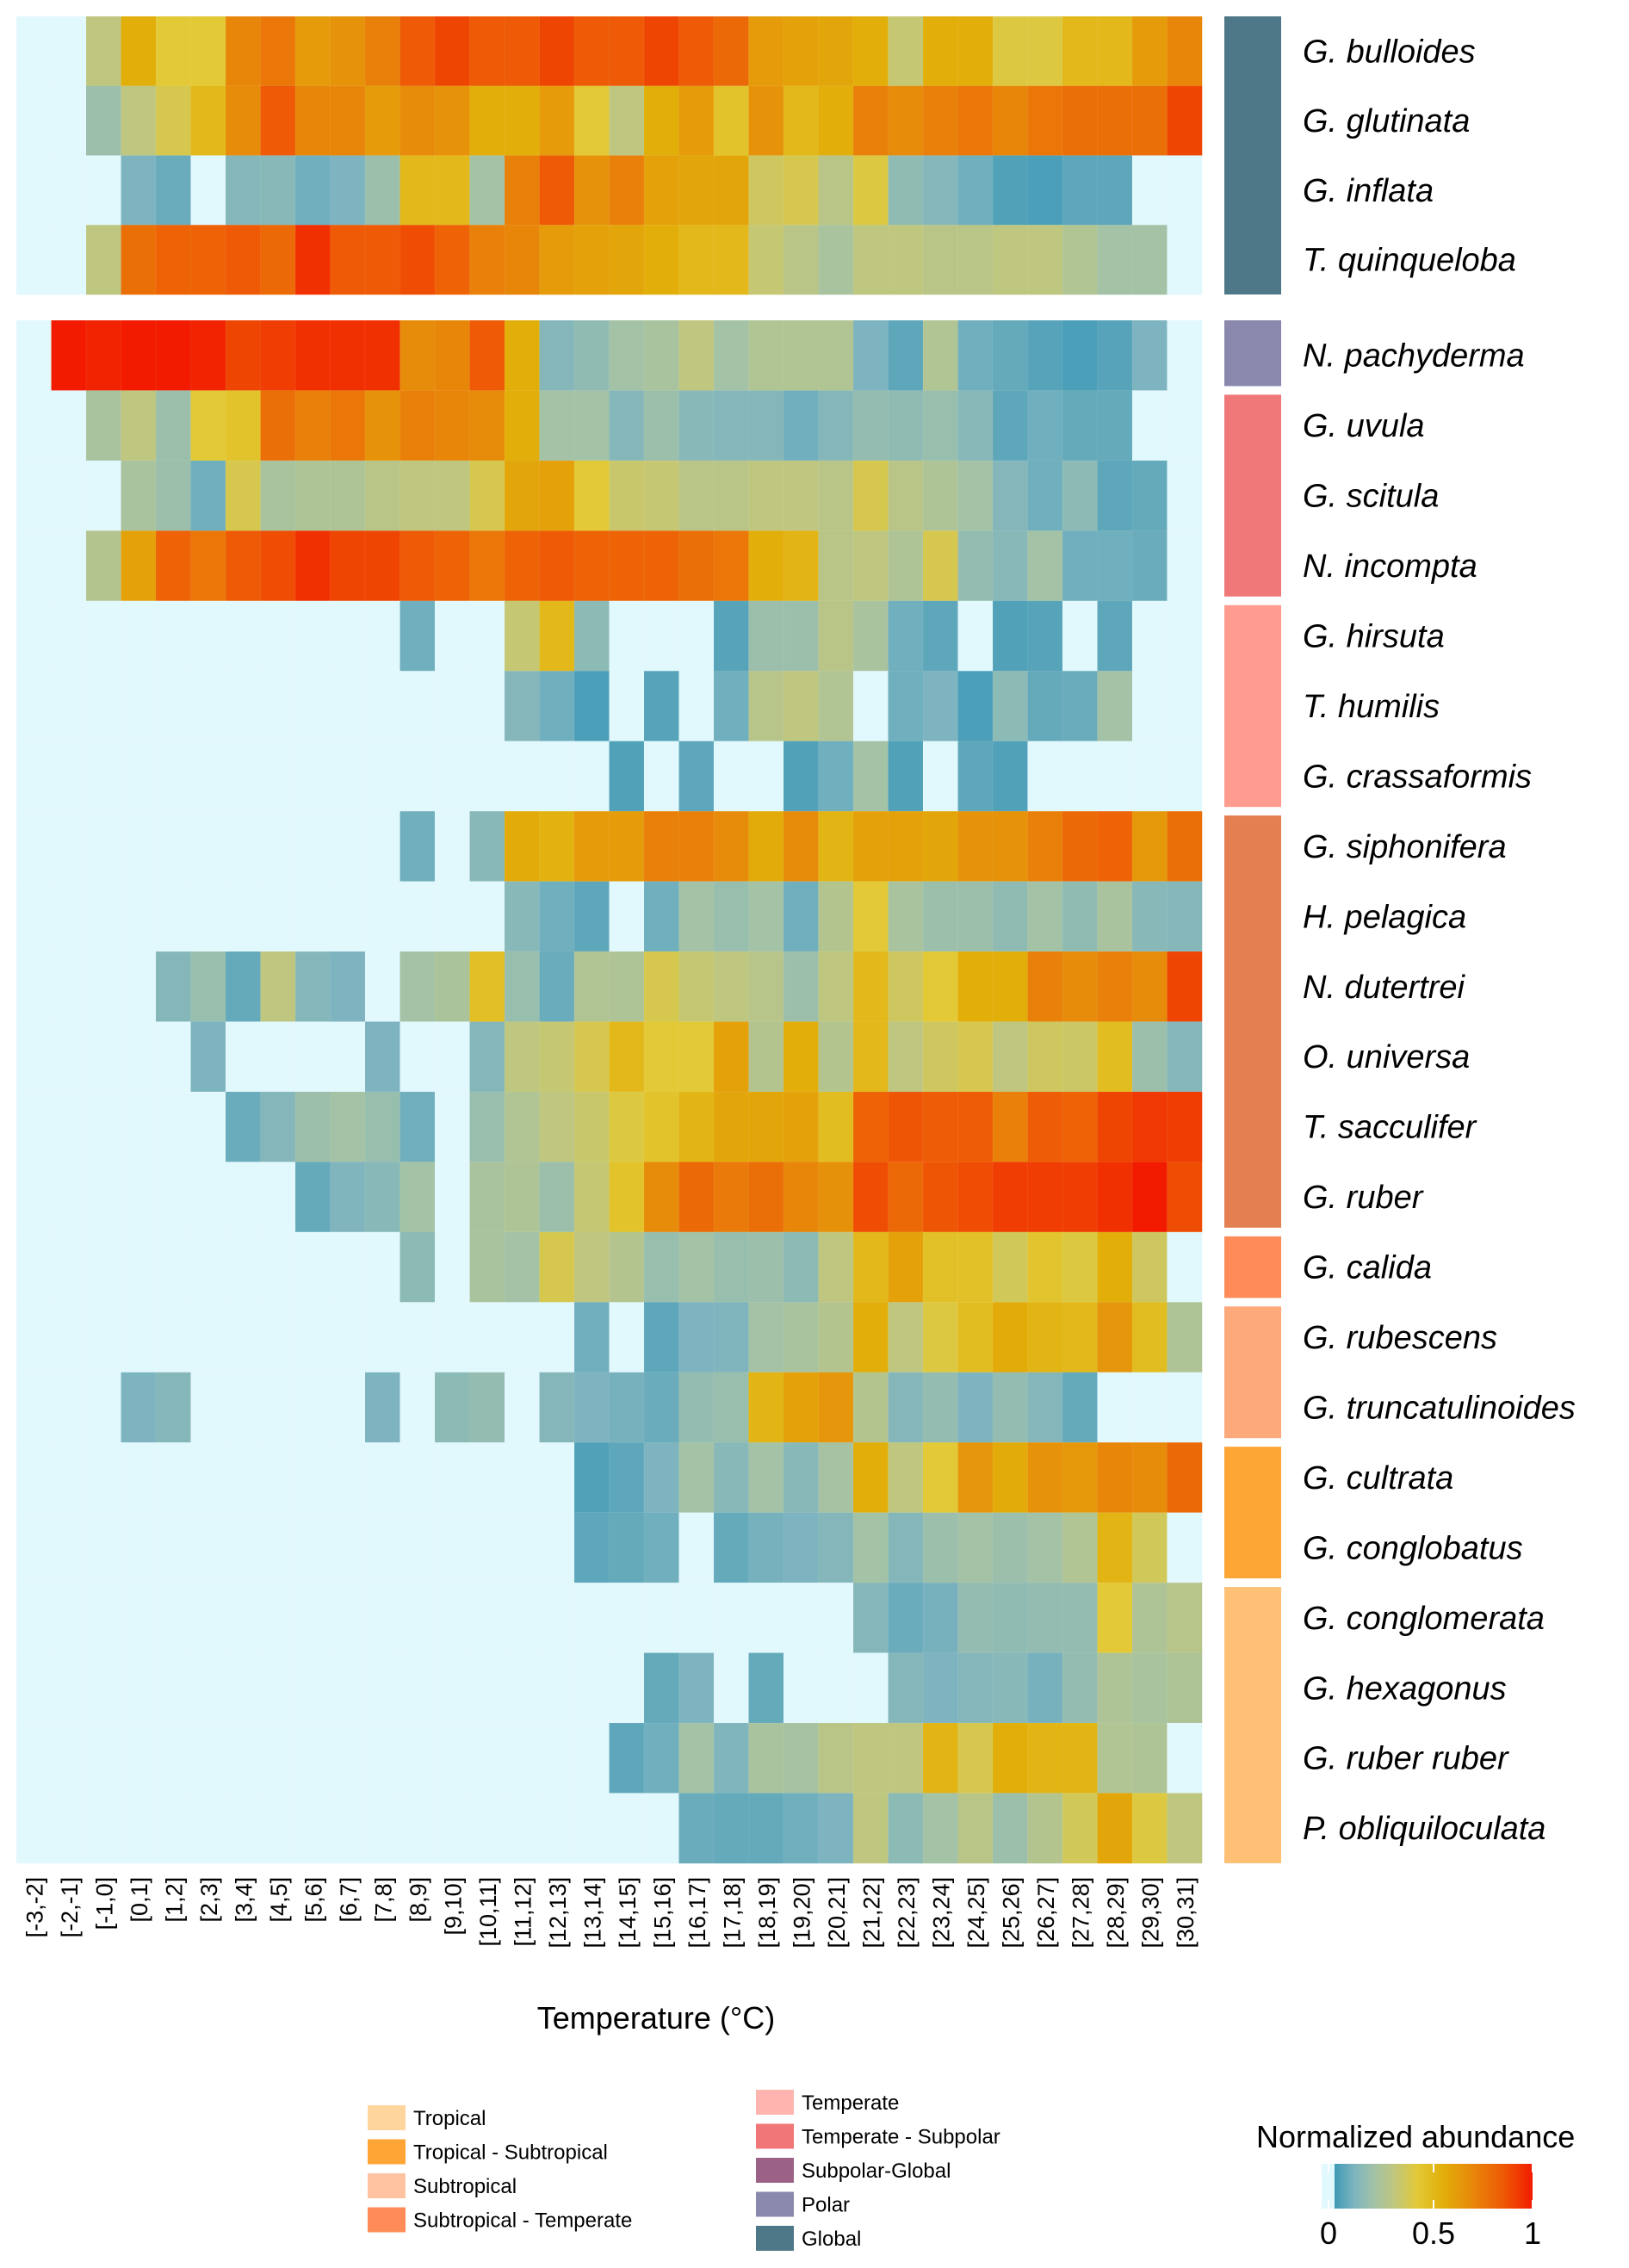  Describe the element at coordinates (1384, 988) in the screenshot. I see `species-label: N. dutertrei` at that location.